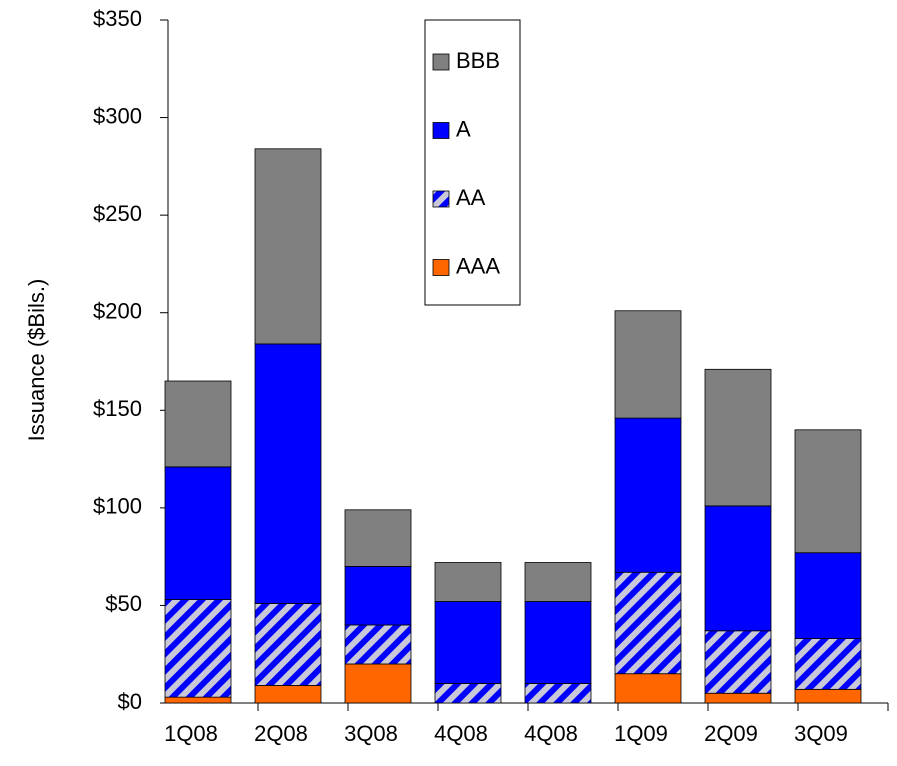 The height and width of the screenshot is (766, 897). What do you see at coordinates (117, 311) in the screenshot?
I see `y-tick-label: $200` at bounding box center [117, 311].